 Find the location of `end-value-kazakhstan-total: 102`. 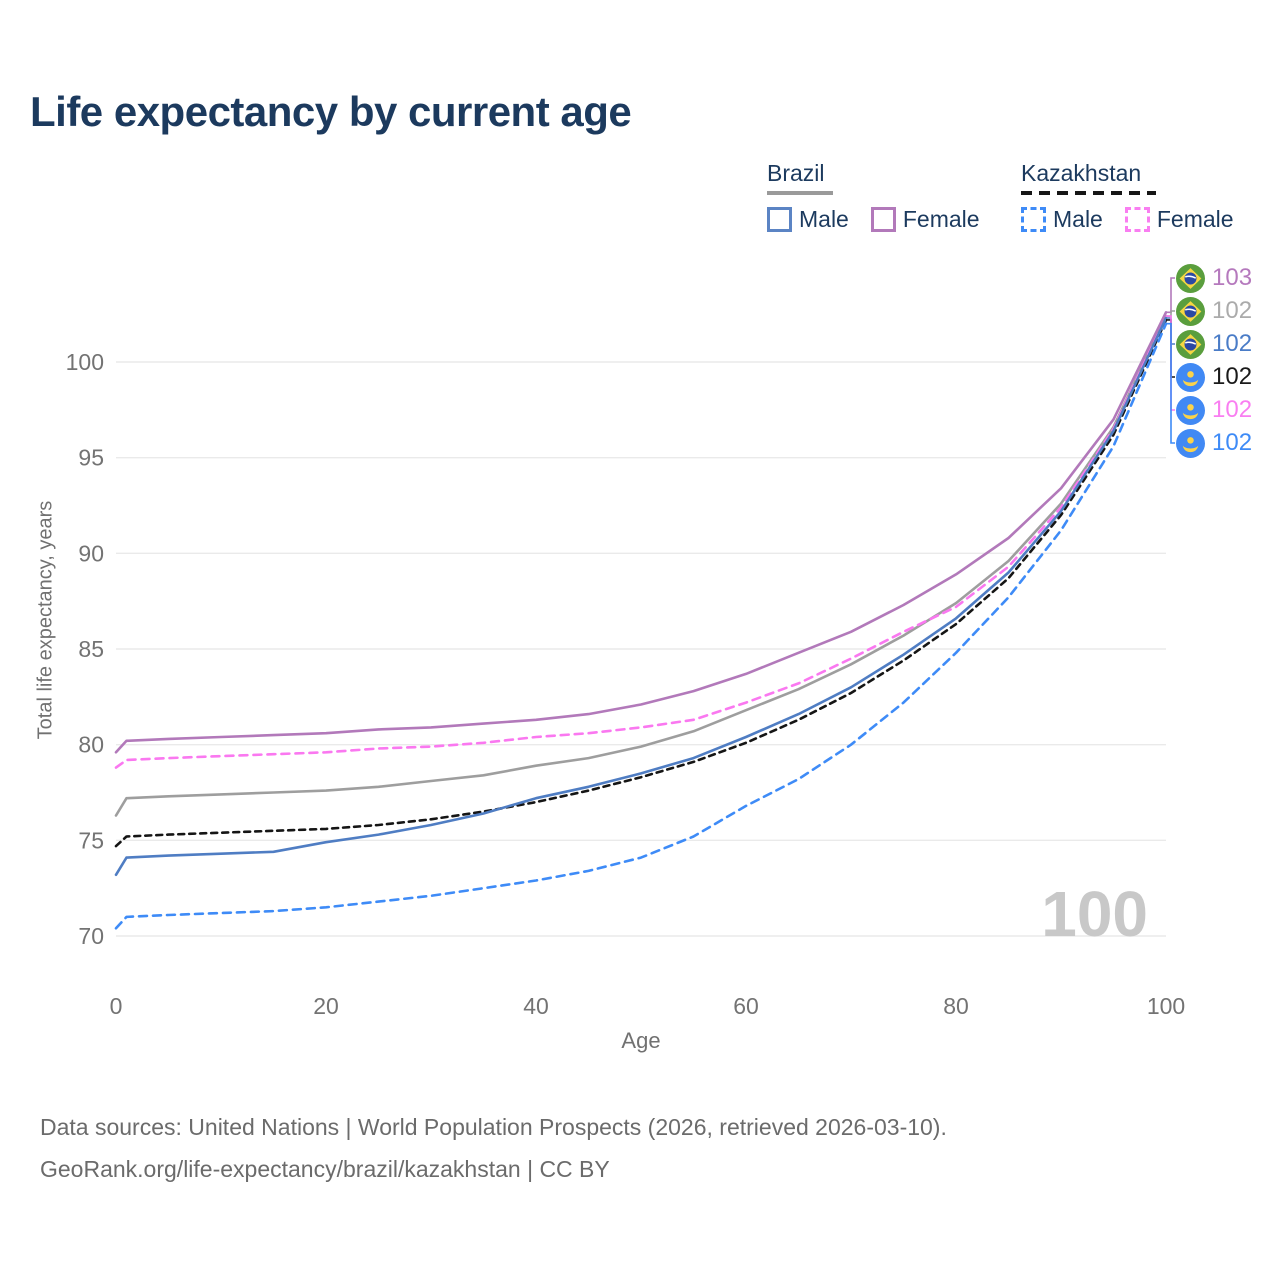

end-value-kazakhstan-total: 102 is located at coordinates (1232, 376).